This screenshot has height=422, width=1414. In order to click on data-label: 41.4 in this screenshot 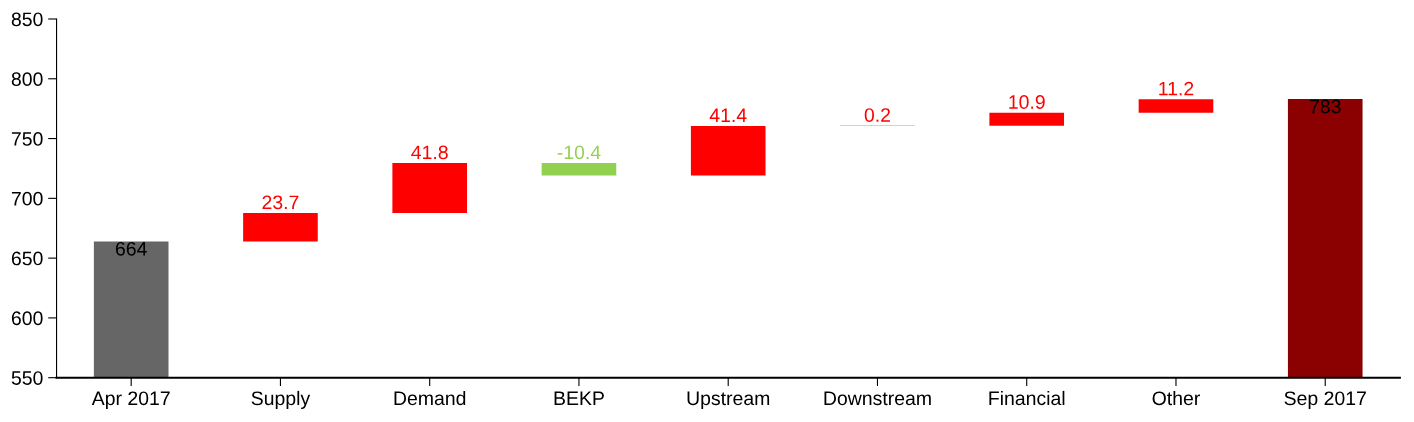, I will do `click(728, 115)`.